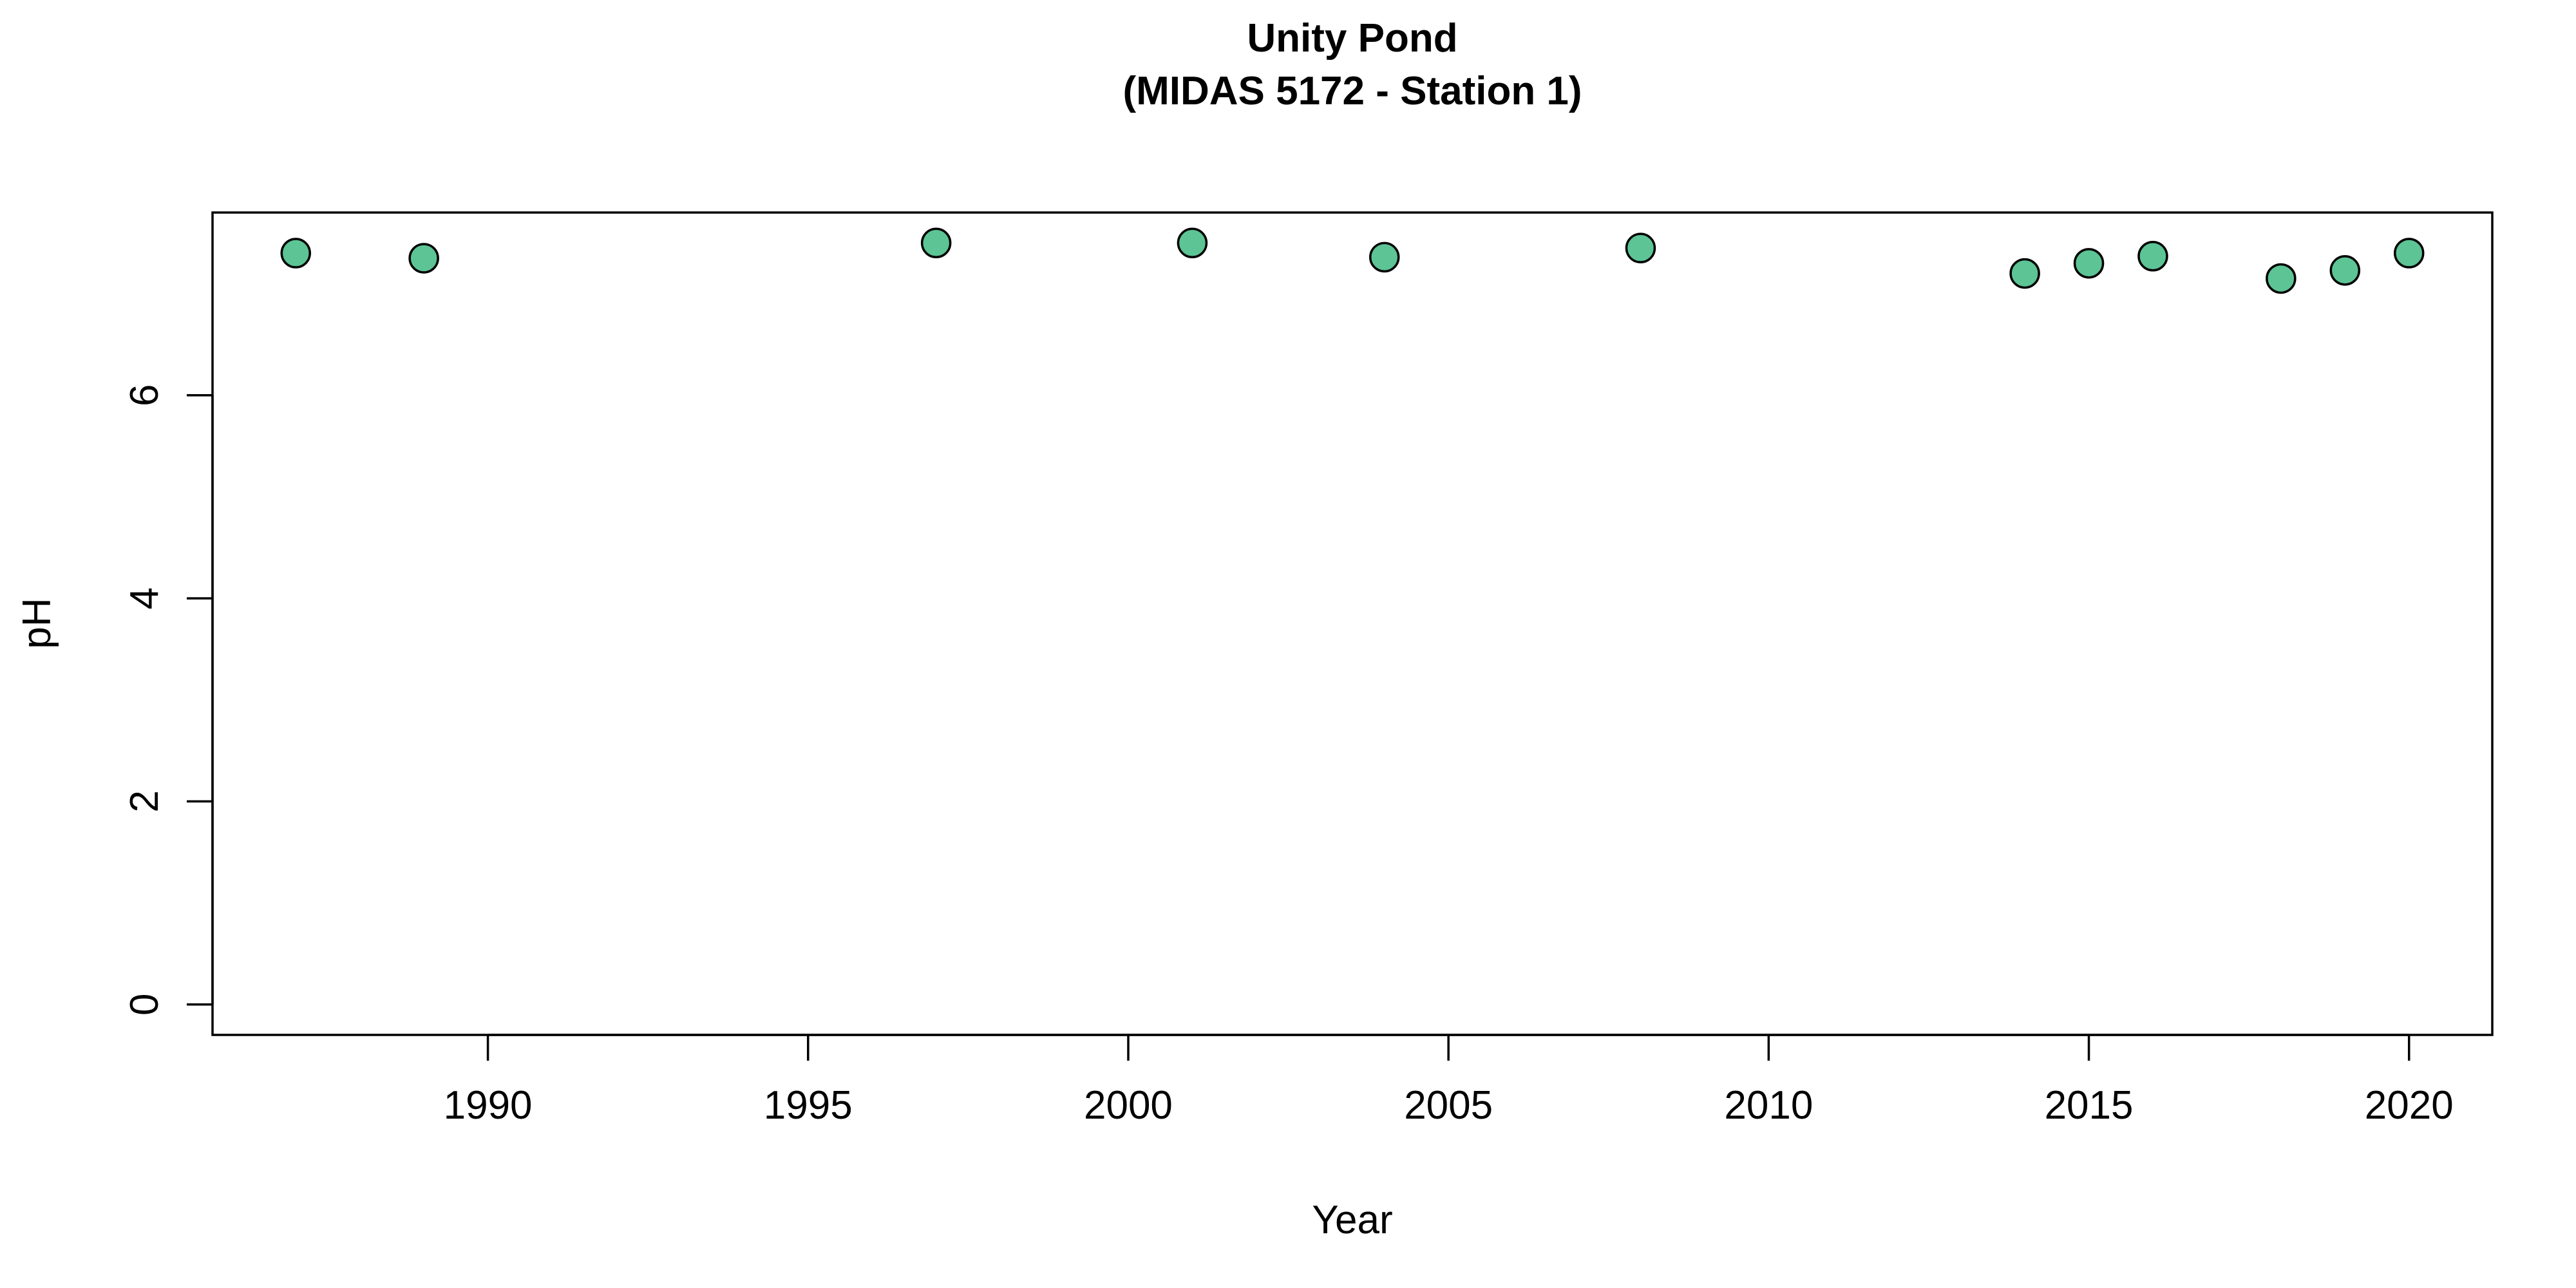  I want to click on y-tick-label: 0, so click(144, 1004).